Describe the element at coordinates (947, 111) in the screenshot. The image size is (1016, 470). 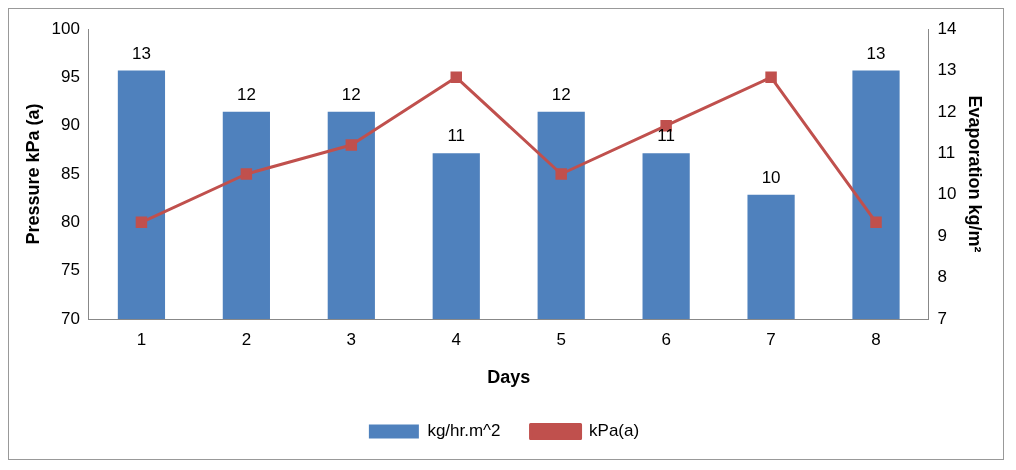
I see `y2-tick-label: 12` at that location.